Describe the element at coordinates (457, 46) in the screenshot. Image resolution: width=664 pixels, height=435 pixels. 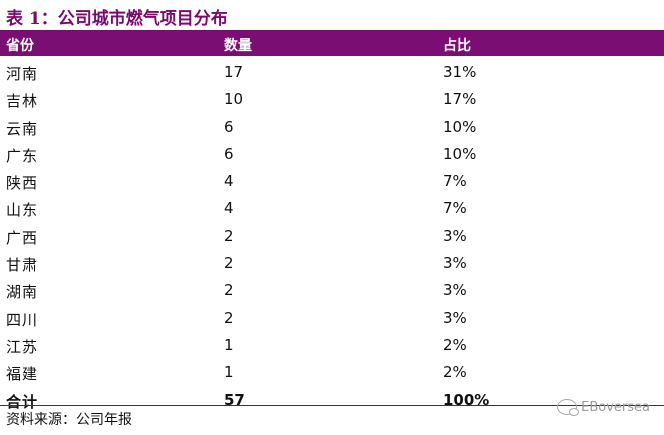
I see `header-share: 占比` at that location.